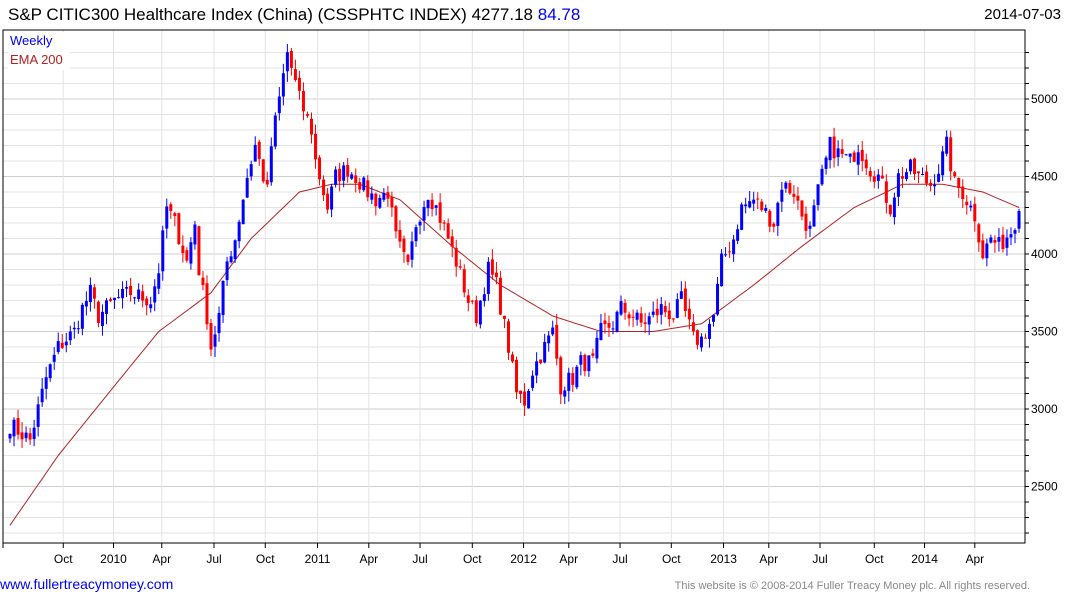 The image size is (1075, 600). I want to click on y-tick-label: 4000, so click(1044, 254).